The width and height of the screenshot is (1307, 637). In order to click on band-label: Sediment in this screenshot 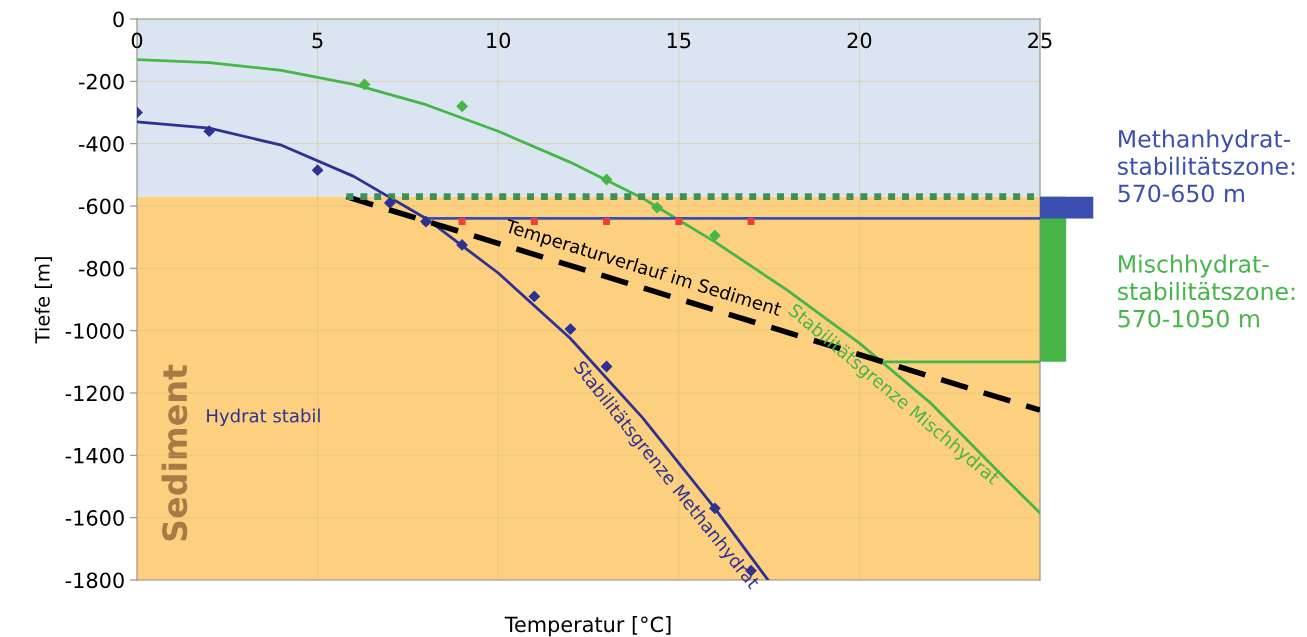, I will do `click(174, 452)`.